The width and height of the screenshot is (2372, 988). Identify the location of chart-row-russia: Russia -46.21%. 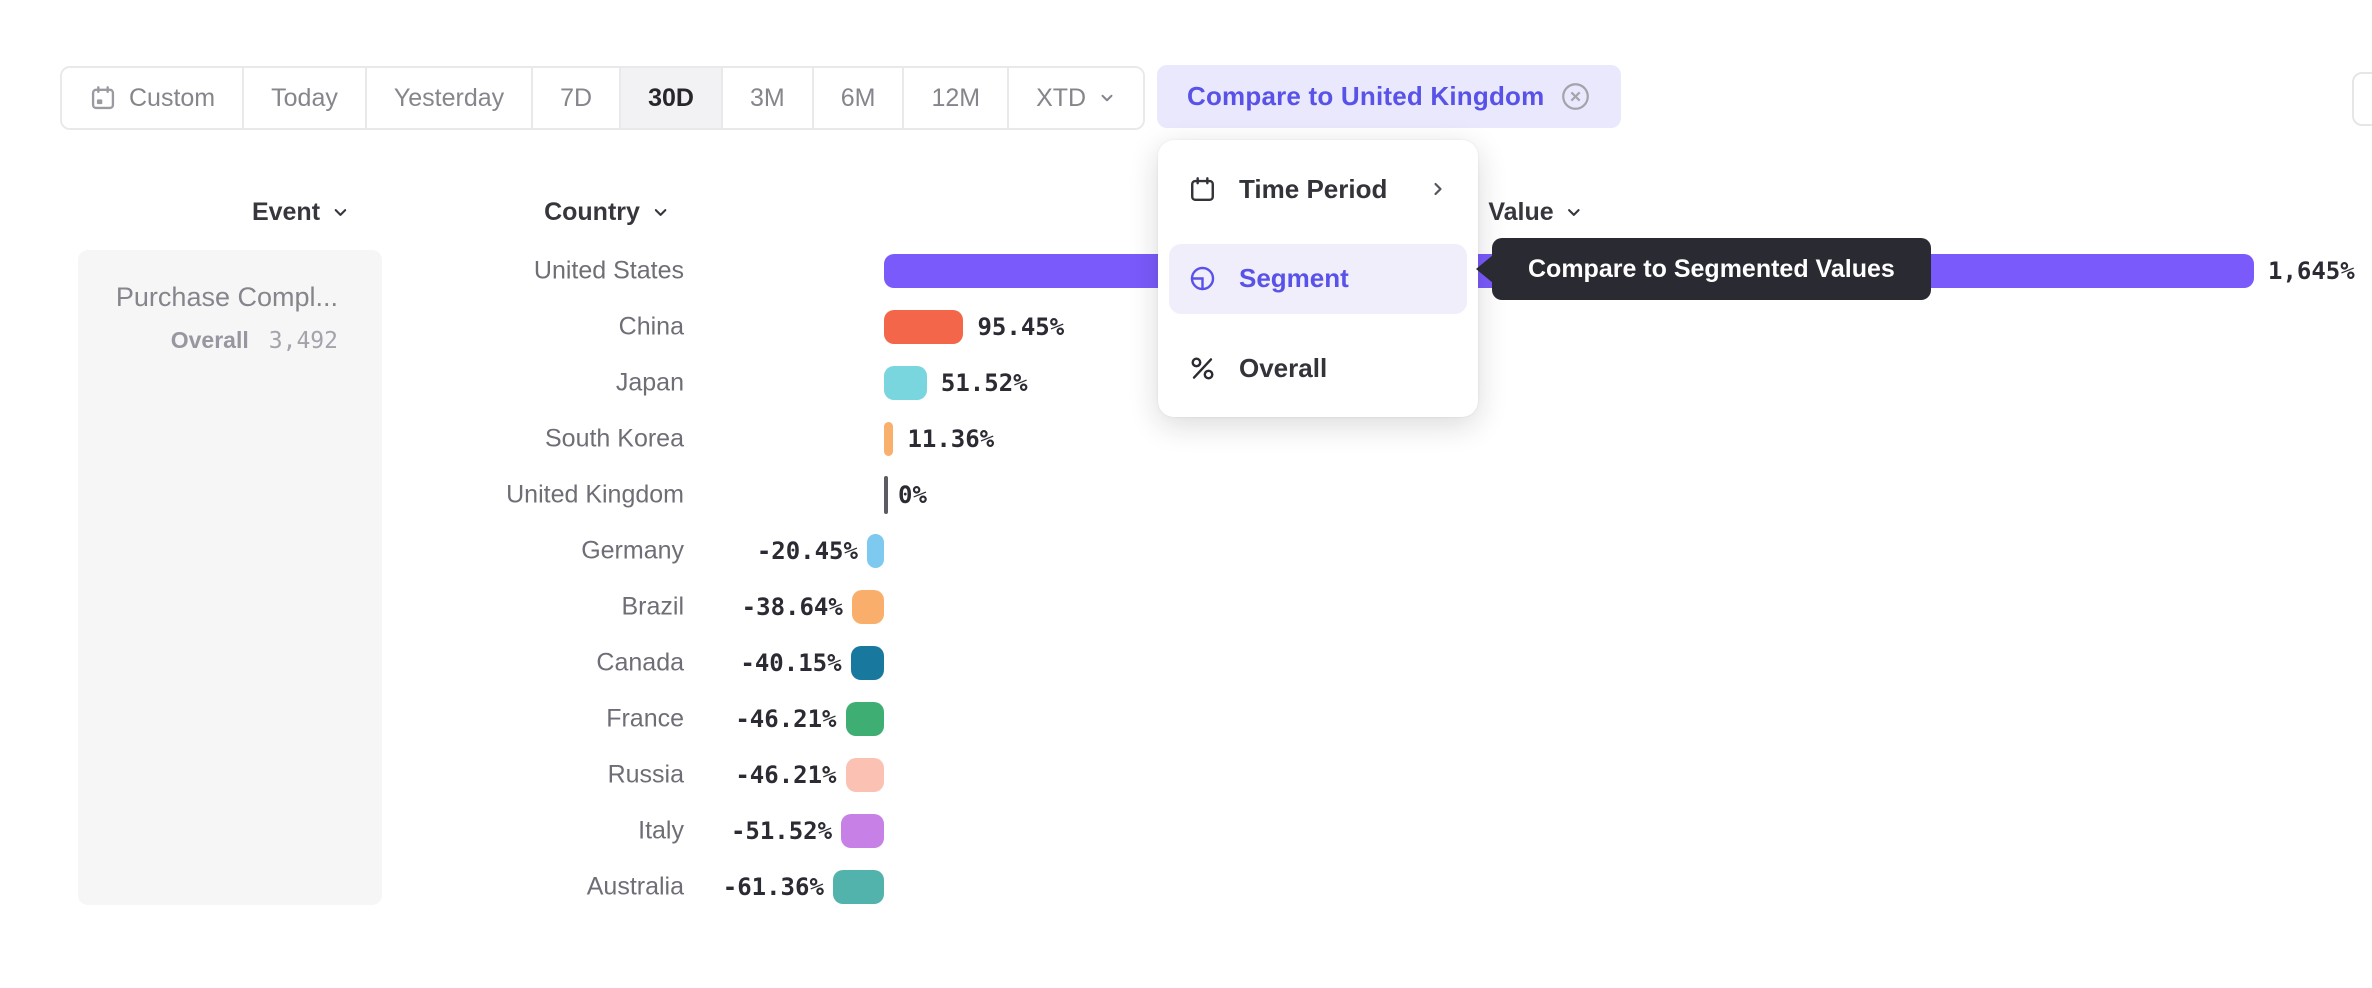
(1186, 775).